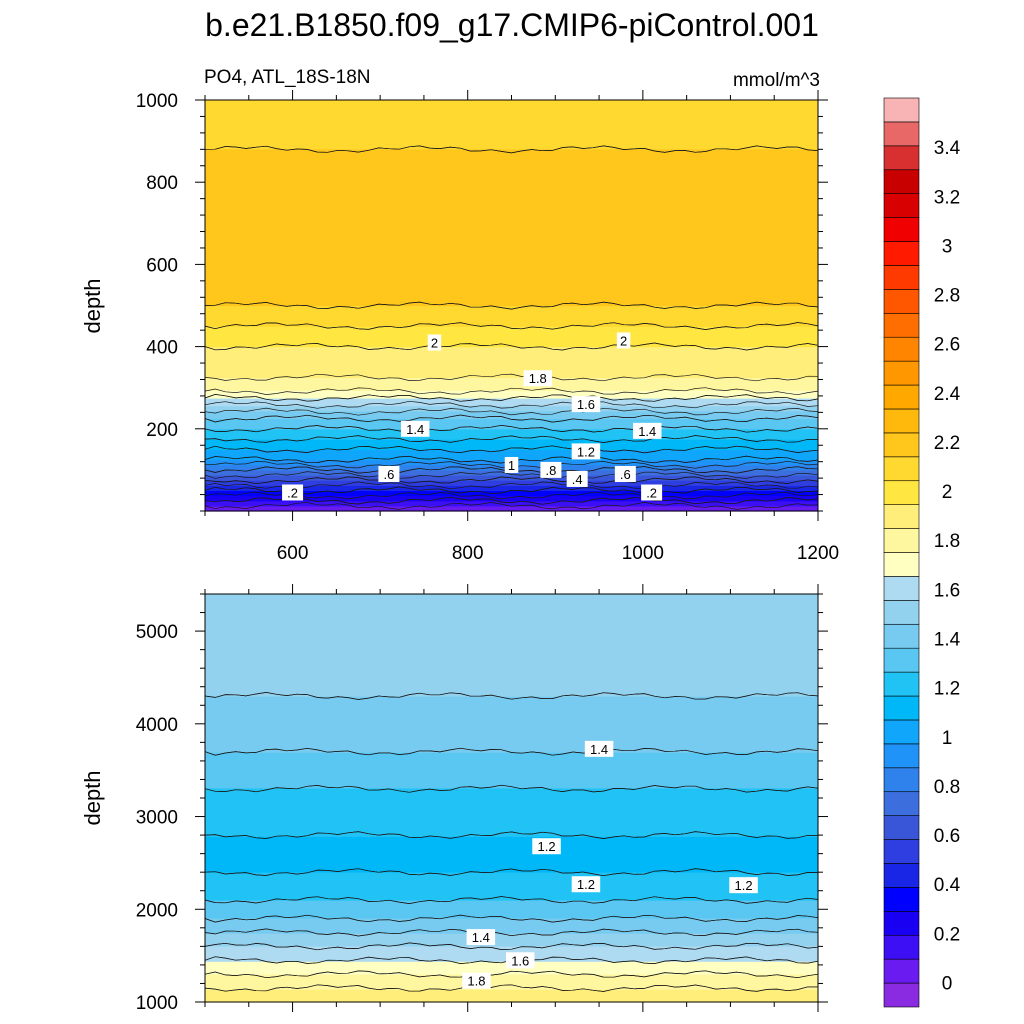 This screenshot has width=1024, height=1024. Describe the element at coordinates (157, 818) in the screenshot. I see `lower-y-tick-label: 3000` at that location.